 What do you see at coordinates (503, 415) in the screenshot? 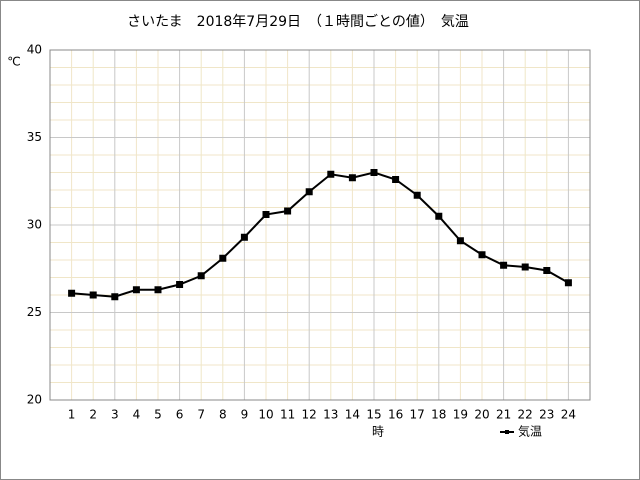
I see `x-tick-label: 21` at bounding box center [503, 415].